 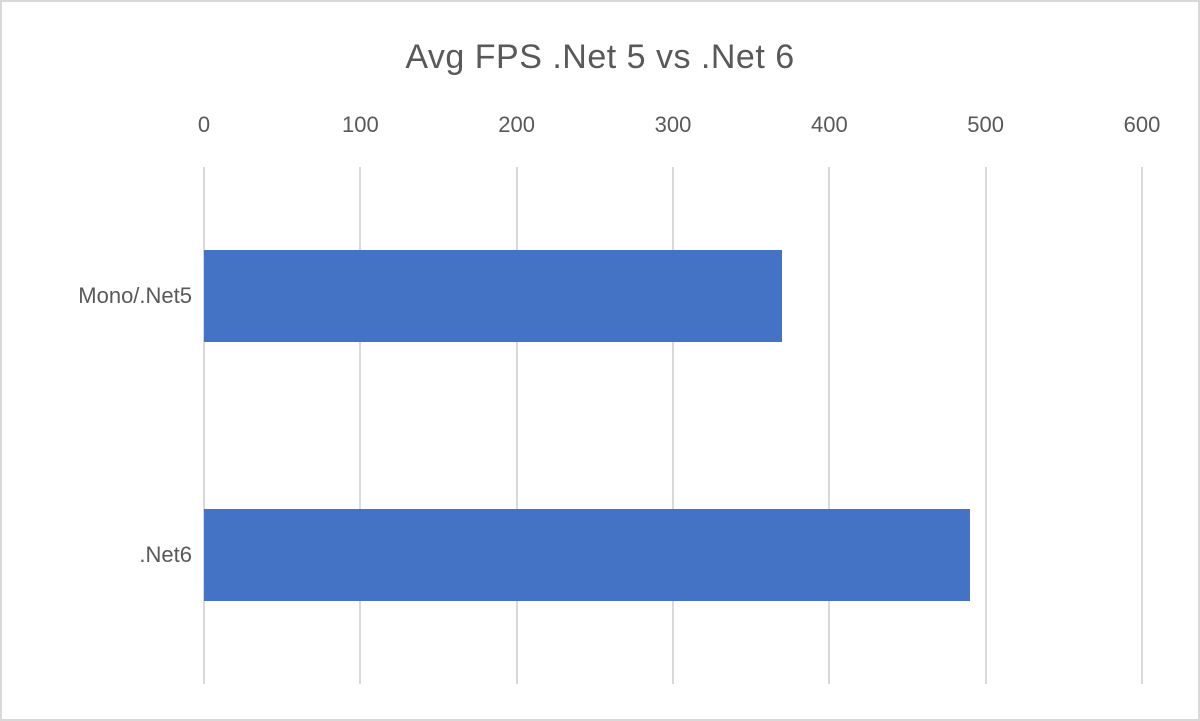 What do you see at coordinates (986, 124) in the screenshot?
I see `x-tick-label: 500` at bounding box center [986, 124].